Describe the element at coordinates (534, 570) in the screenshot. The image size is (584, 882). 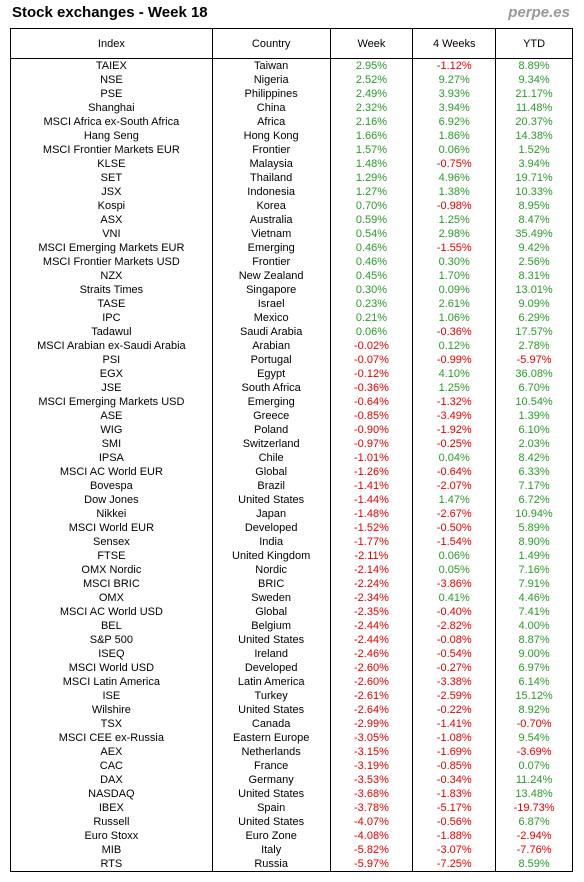
I see `value-cell: 7.16%` at that location.